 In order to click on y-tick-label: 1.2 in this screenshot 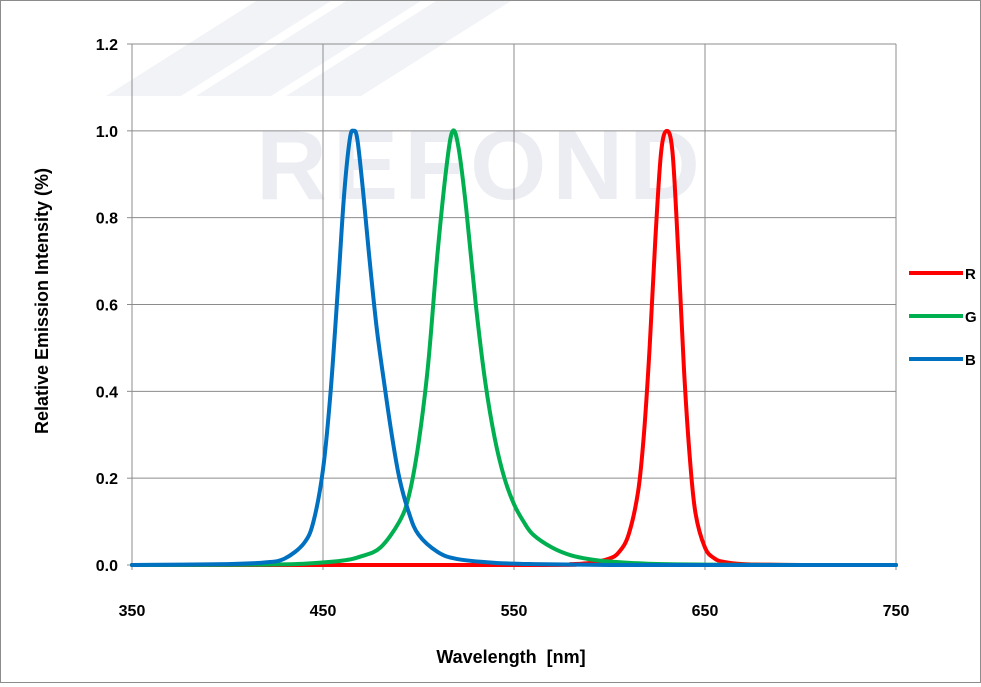, I will do `click(107, 45)`.